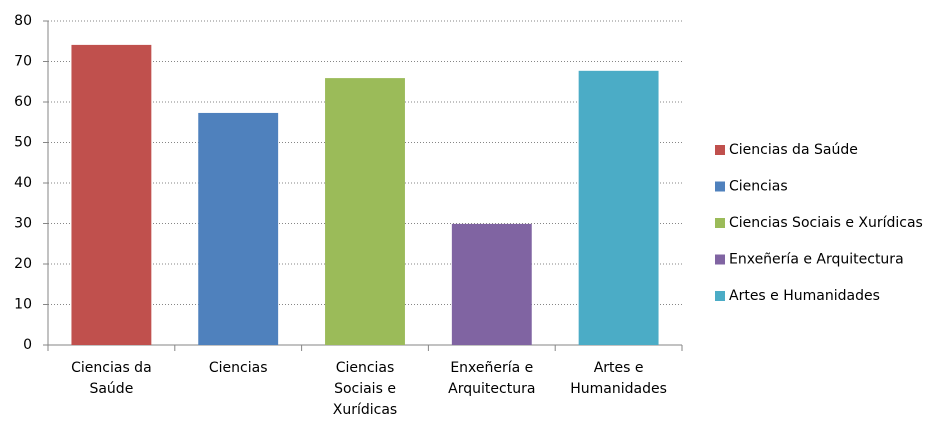 This screenshot has height=427, width=950. Describe the element at coordinates (758, 187) in the screenshot. I see `legend-label: Ciencias` at that location.